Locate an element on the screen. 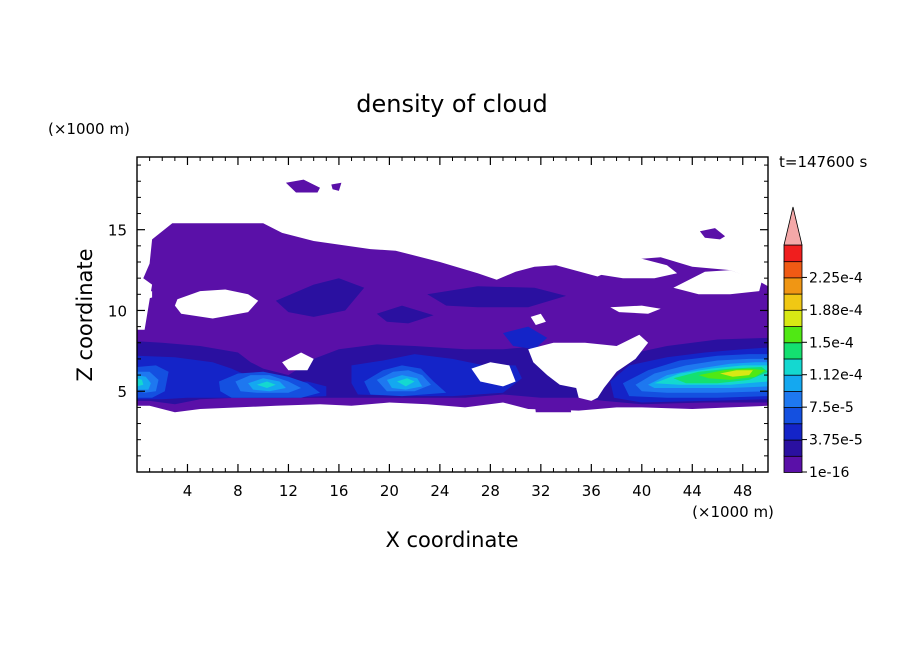 The height and width of the screenshot is (654, 904). x-tick-label: 28 is located at coordinates (490, 491).